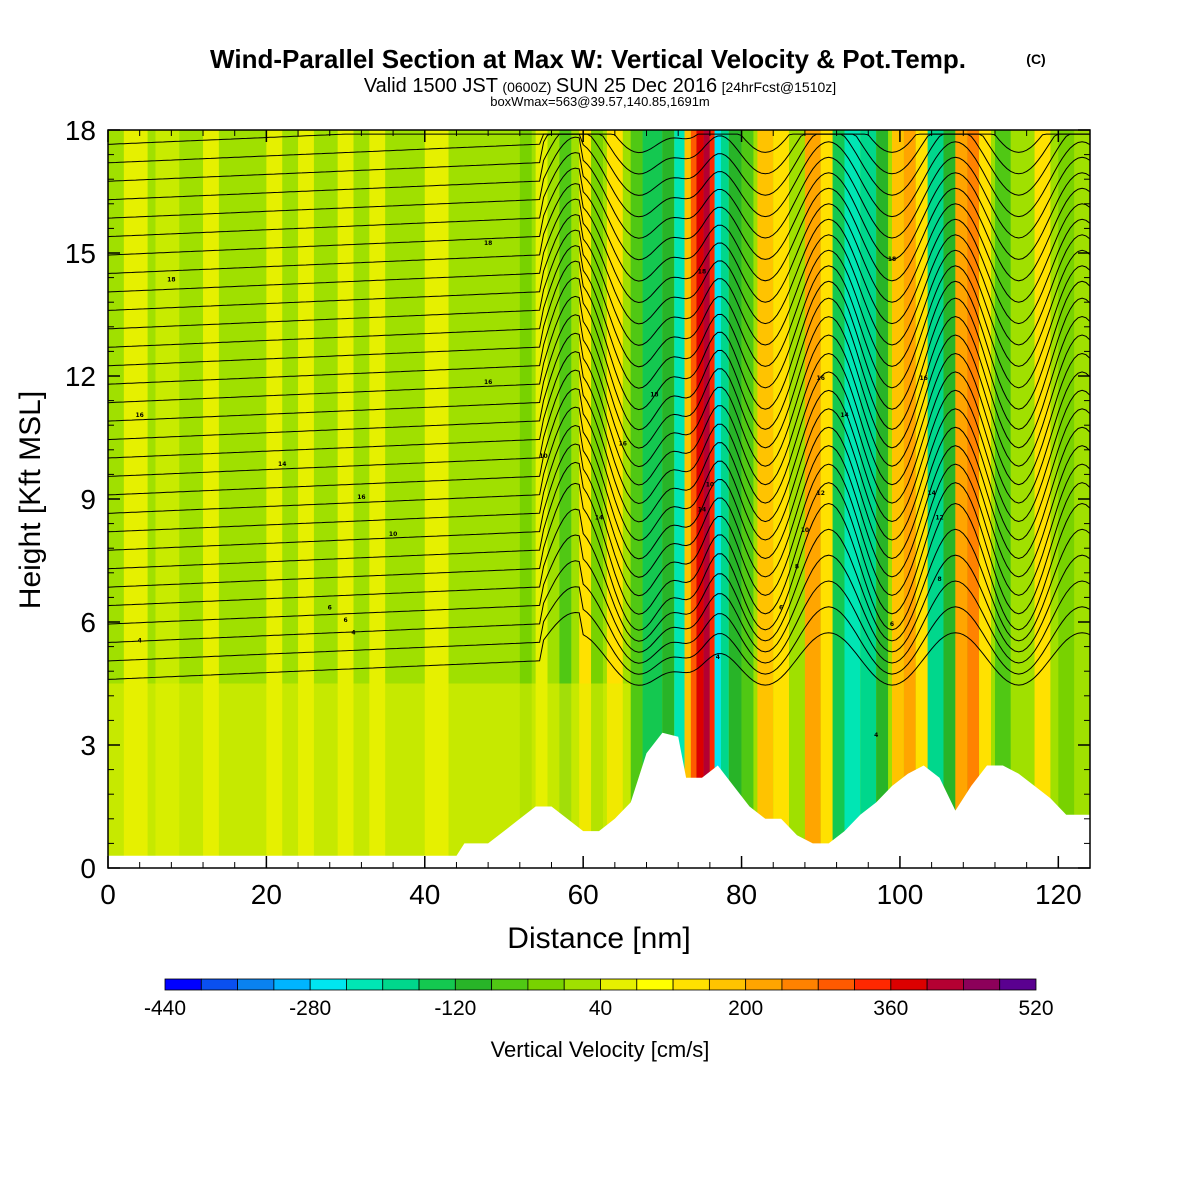  Describe the element at coordinates (165, 1008) in the screenshot. I see `colorbar-tick-label: -440` at that location.